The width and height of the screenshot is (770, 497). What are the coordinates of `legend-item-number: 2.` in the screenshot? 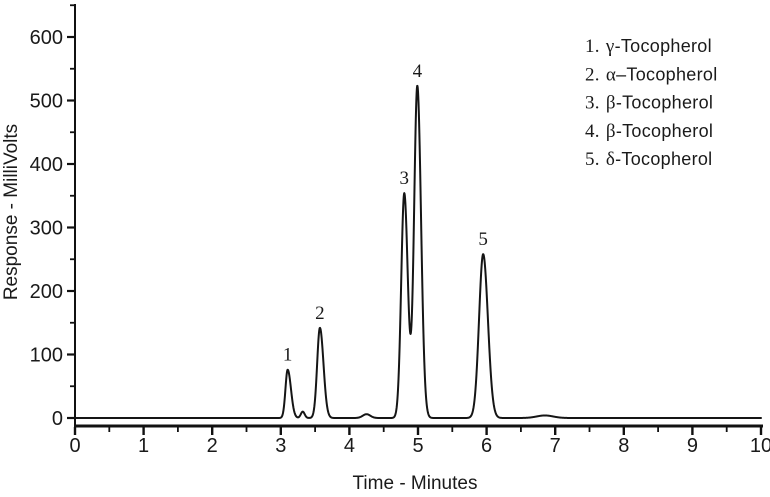 It's located at (592, 74).